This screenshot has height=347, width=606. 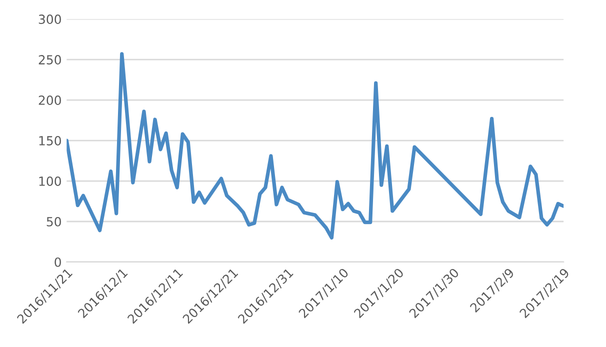 I want to click on y-tick-label: 150, so click(x=50, y=141).